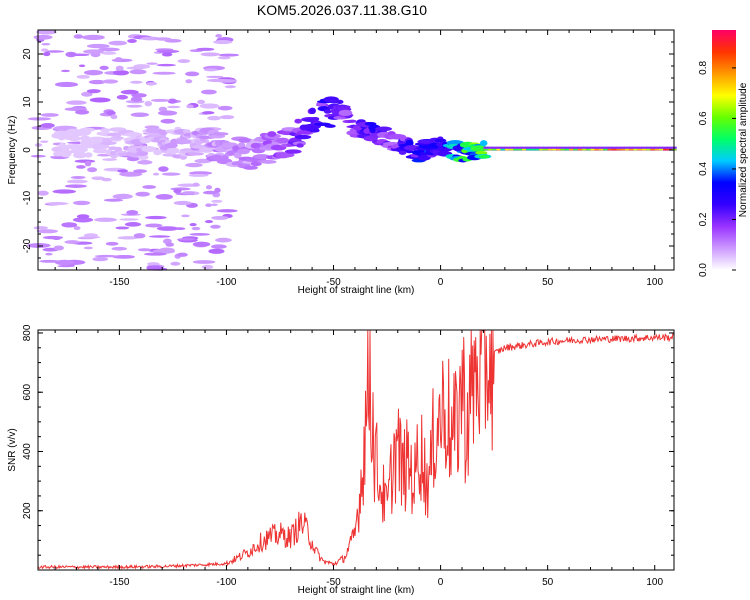 This screenshot has width=750, height=600. What do you see at coordinates (703, 270) in the screenshot?
I see `colorbar-tick-label: 0.0` at bounding box center [703, 270].